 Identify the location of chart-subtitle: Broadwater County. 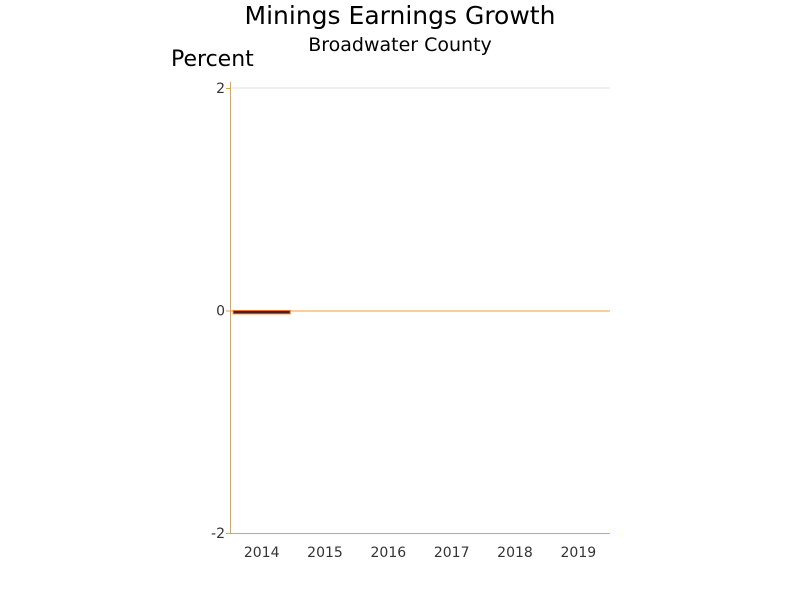
(400, 45).